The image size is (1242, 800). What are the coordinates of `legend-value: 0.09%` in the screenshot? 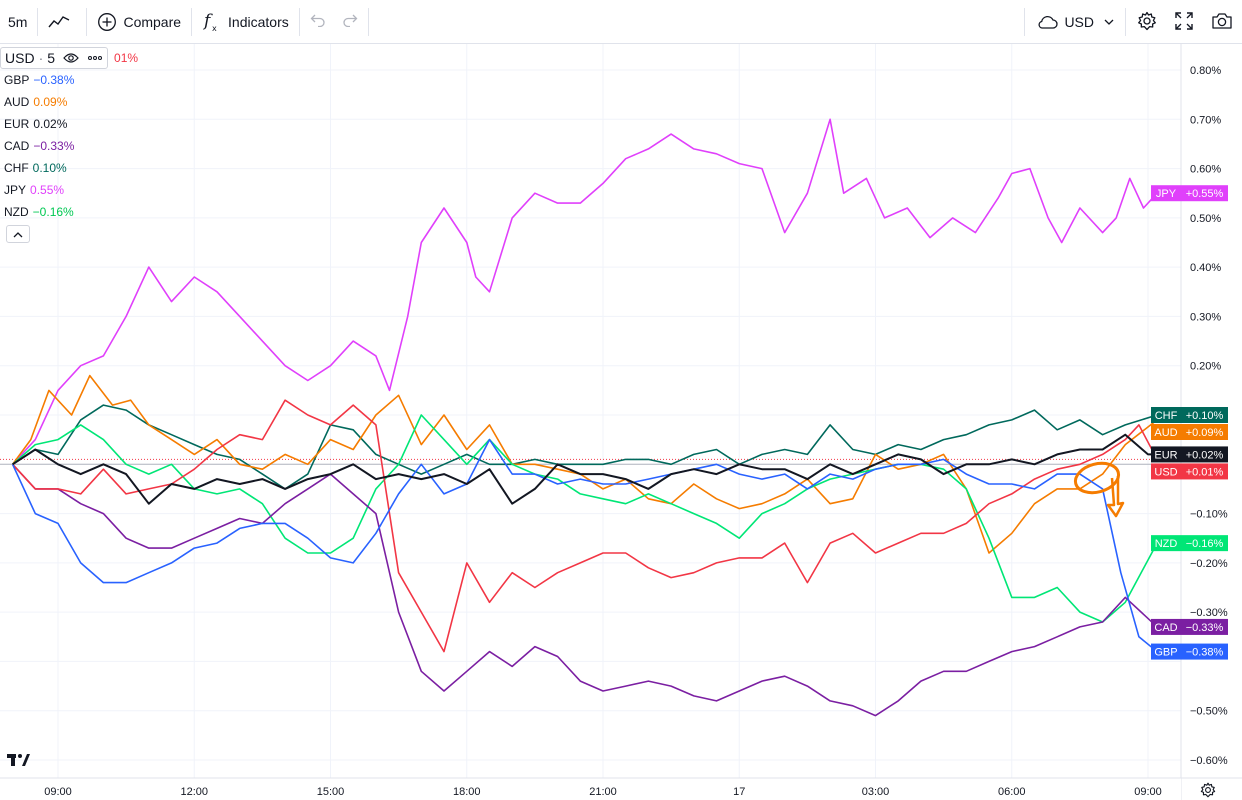 It's located at (50, 102).